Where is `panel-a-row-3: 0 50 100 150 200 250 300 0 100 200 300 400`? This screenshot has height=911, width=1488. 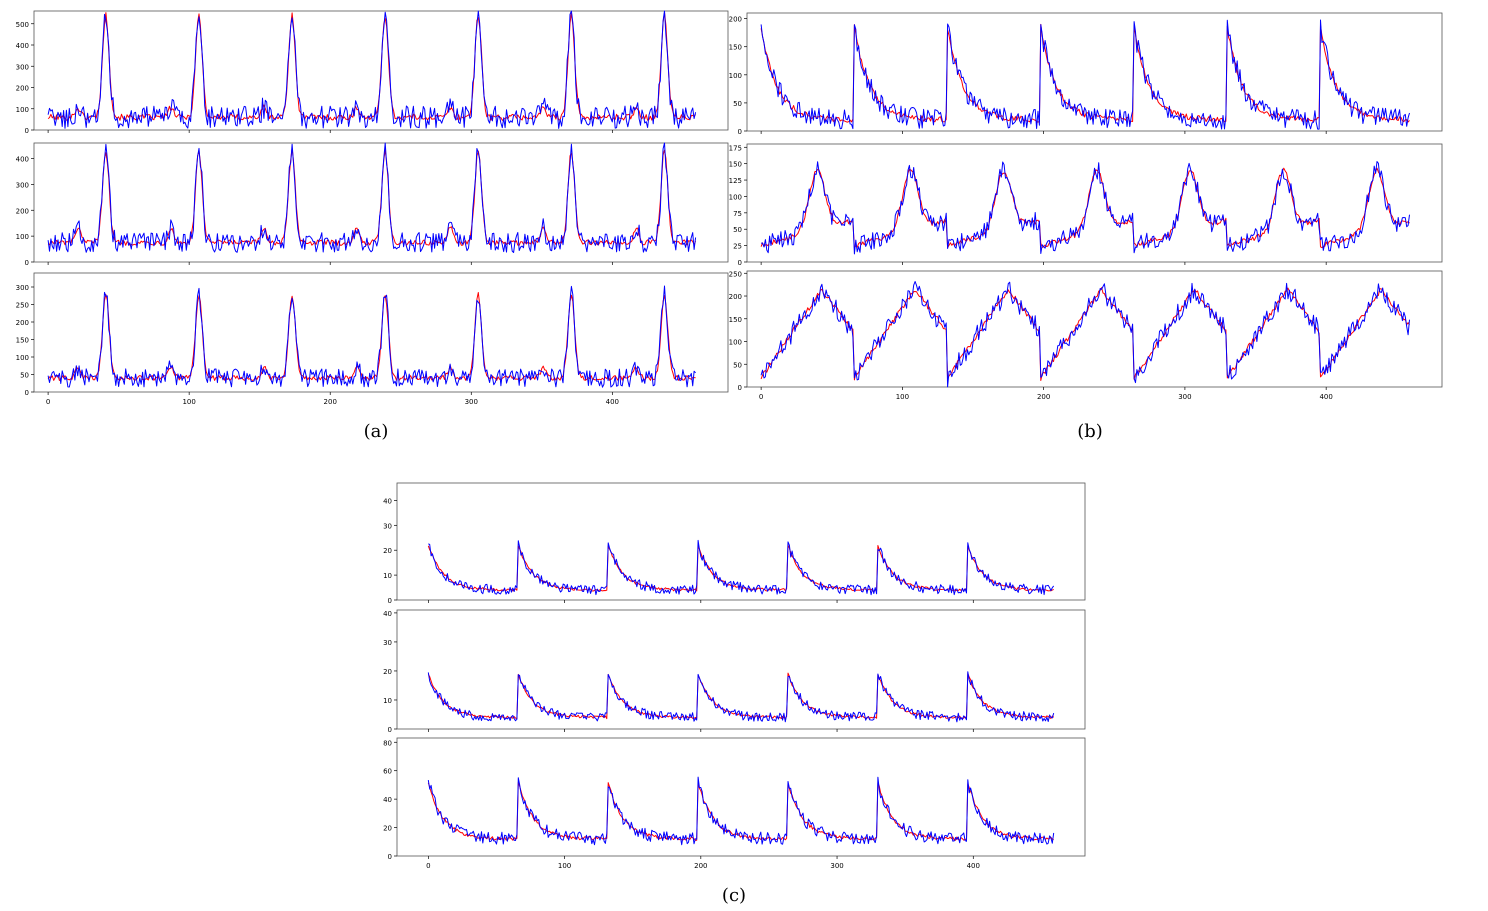
panel-a-row-3: 0 50 100 150 200 250 300 0 100 200 300 400 is located at coordinates (372, 339).